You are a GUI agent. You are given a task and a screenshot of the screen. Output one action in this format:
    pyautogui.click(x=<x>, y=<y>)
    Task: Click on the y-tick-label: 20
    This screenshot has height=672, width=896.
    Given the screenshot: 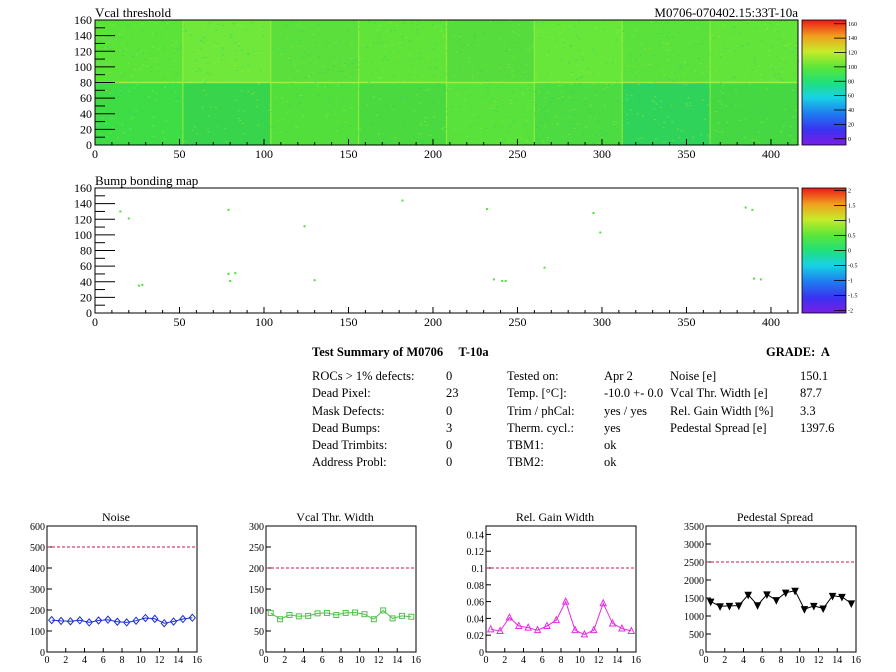 What is the action you would take?
    pyautogui.click(x=86, y=297)
    